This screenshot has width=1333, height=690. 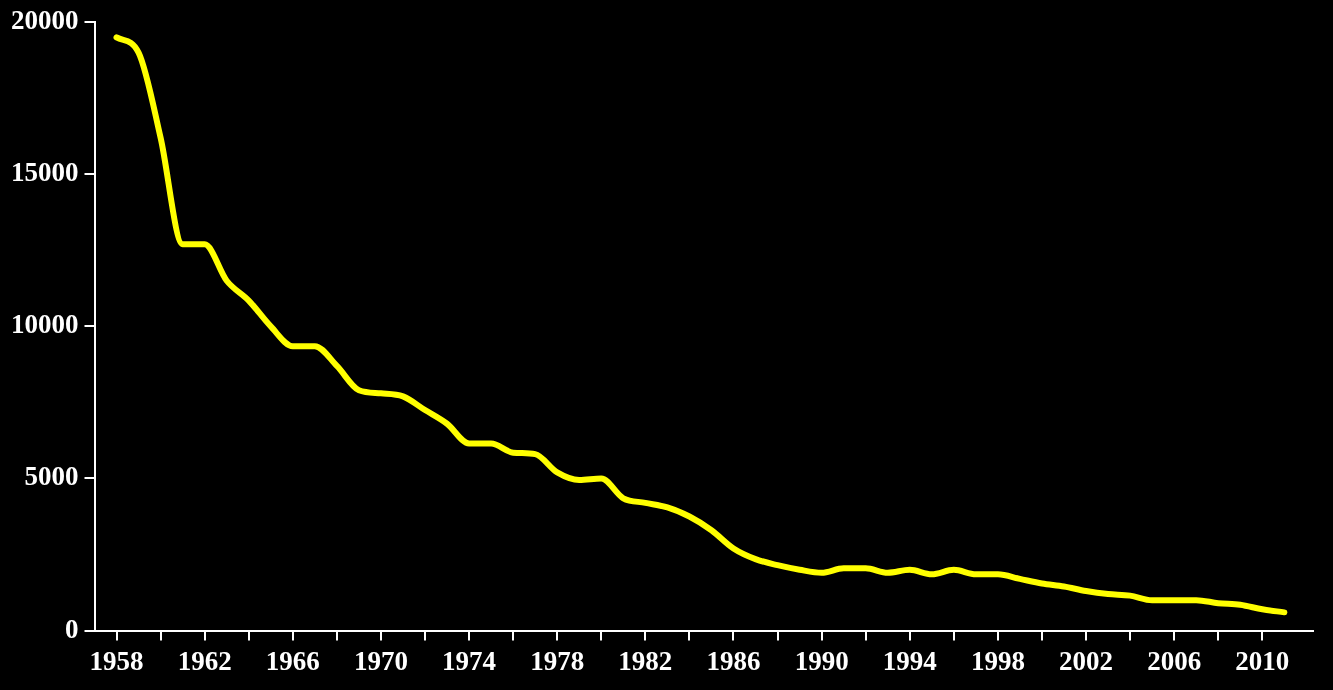 I want to click on x-tick-label: 1982, so click(x=645, y=660).